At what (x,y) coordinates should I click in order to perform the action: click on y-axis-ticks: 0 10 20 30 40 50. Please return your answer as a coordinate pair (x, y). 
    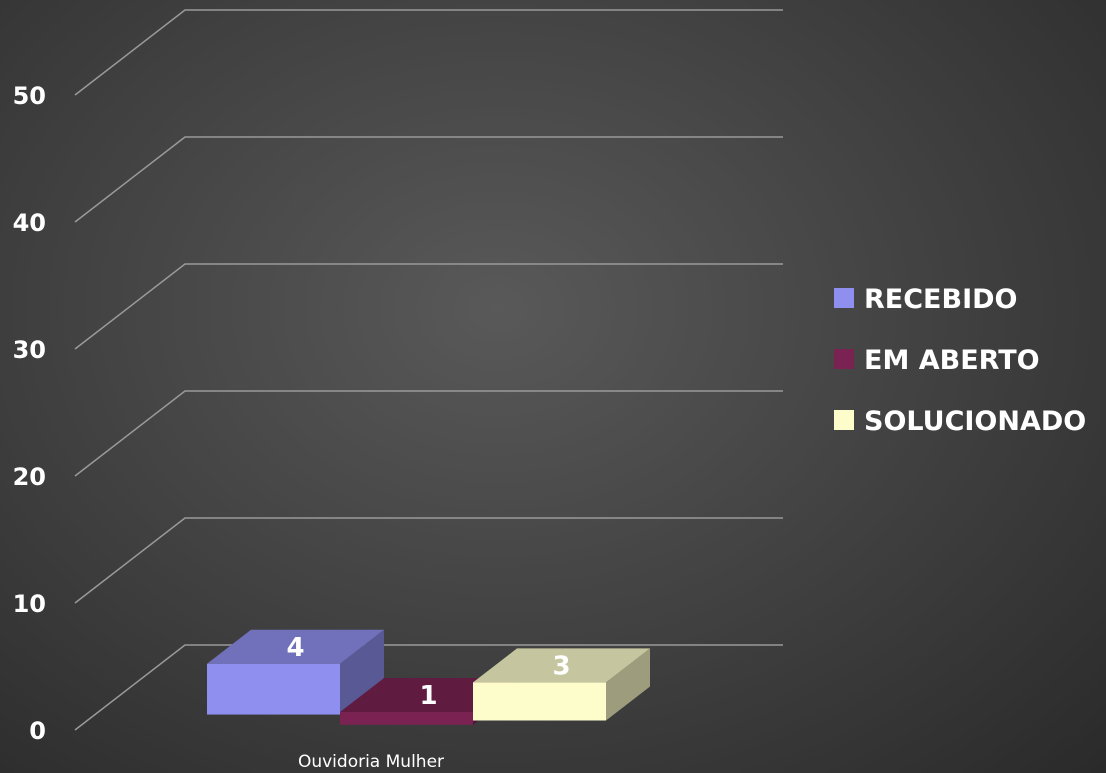
    Looking at the image, I should click on (29, 413).